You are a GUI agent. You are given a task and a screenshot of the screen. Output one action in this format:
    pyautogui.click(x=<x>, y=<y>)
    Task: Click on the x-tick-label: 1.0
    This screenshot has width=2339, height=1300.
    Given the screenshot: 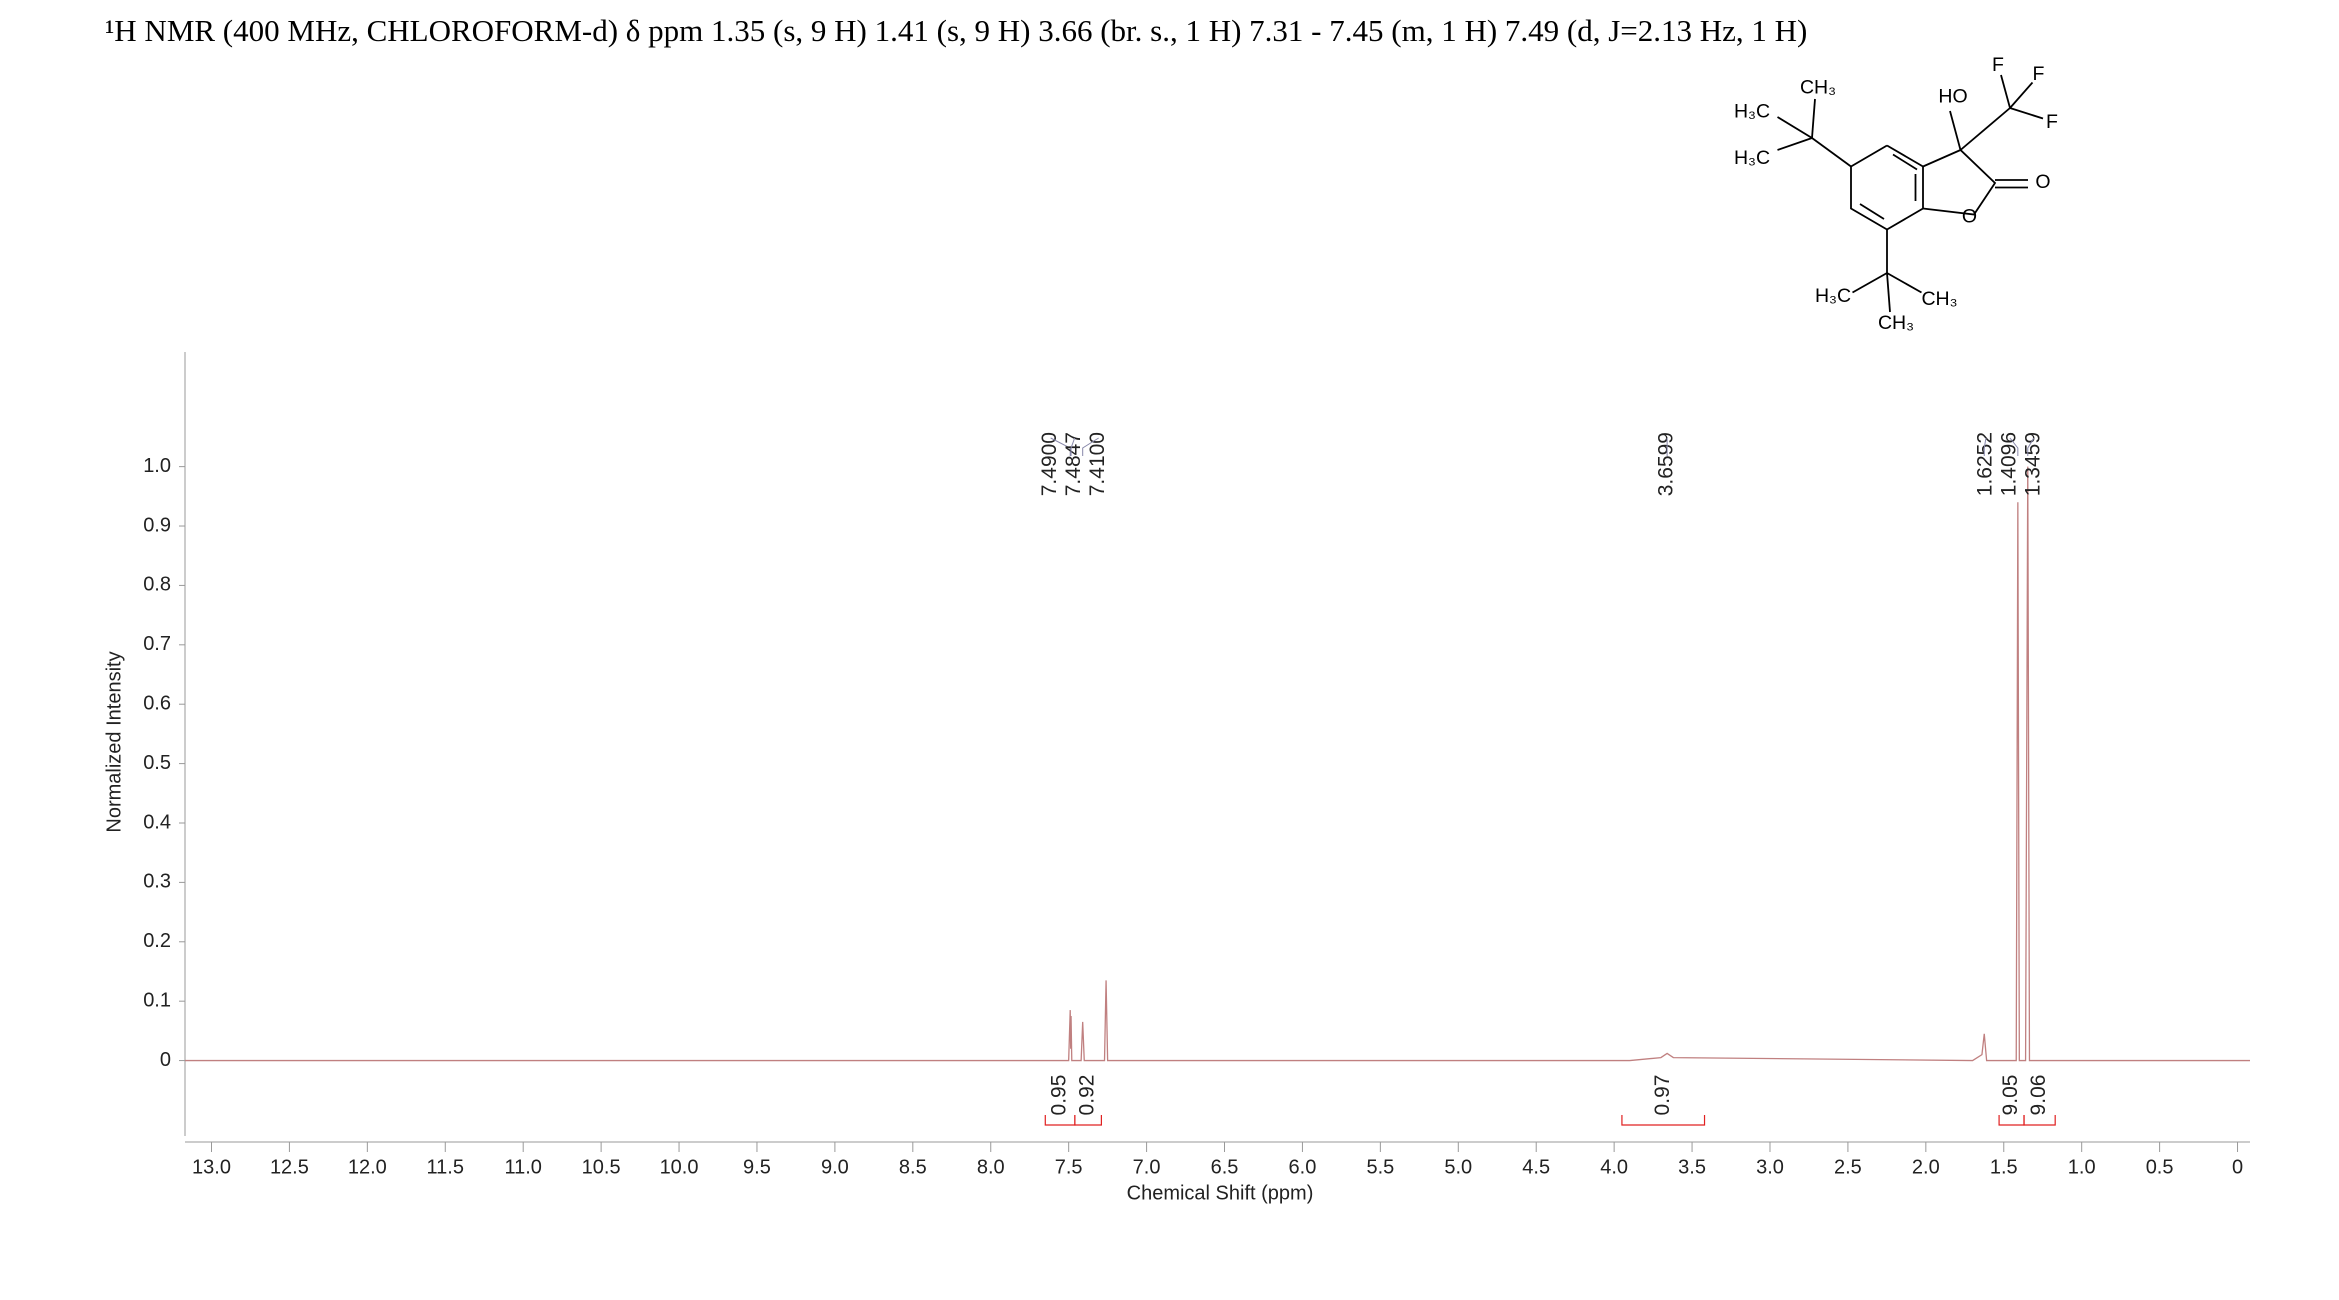 What is the action you would take?
    pyautogui.click(x=2082, y=1167)
    